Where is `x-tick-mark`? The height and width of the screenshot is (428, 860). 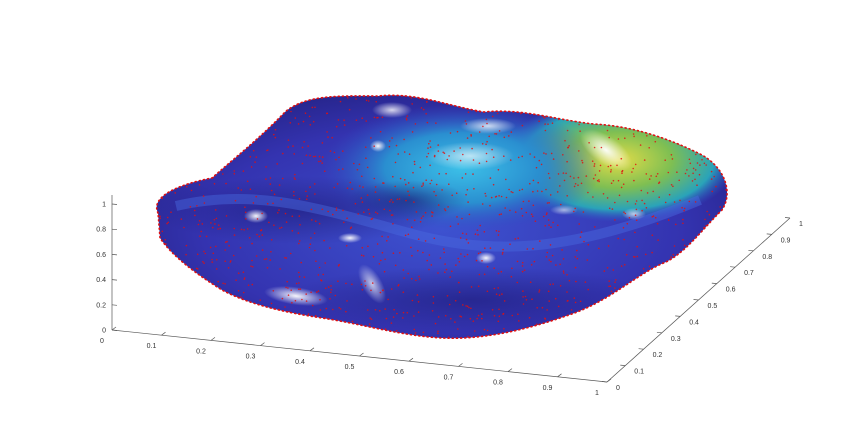
x-tick-mark is located at coordinates (312, 349).